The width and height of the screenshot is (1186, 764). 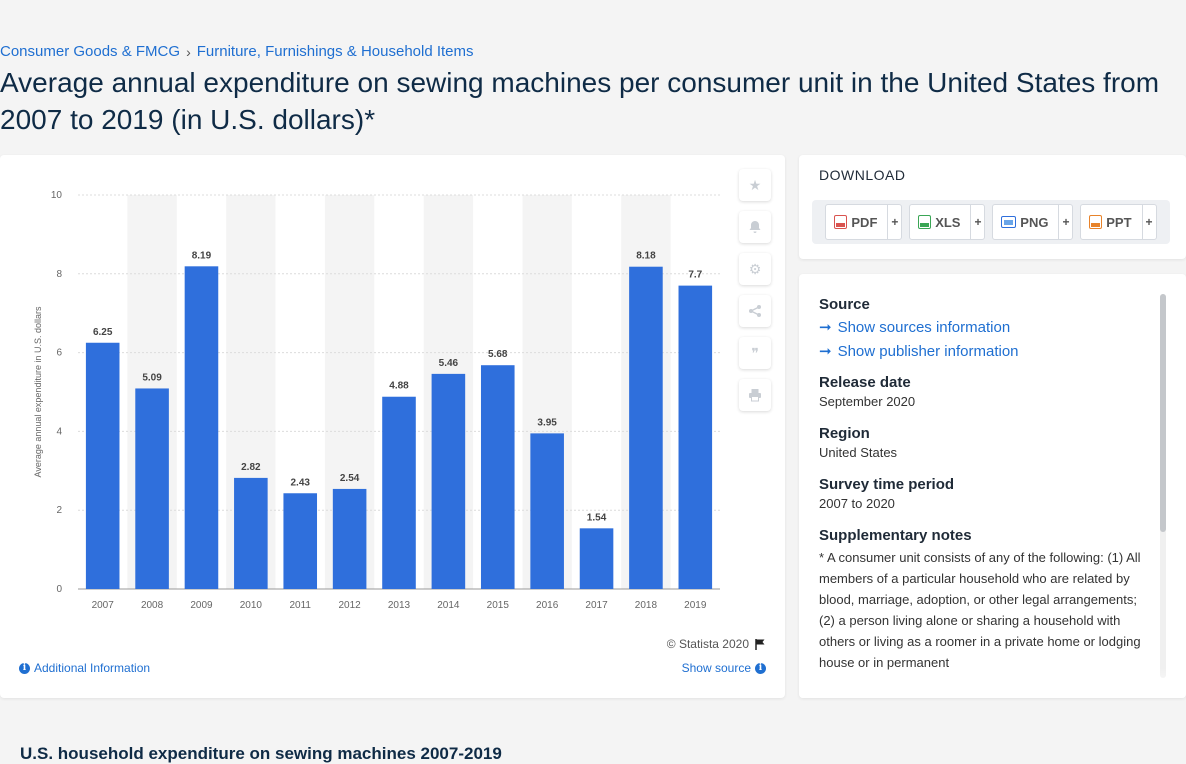 What do you see at coordinates (755, 227) in the screenshot?
I see `bell-icon` at bounding box center [755, 227].